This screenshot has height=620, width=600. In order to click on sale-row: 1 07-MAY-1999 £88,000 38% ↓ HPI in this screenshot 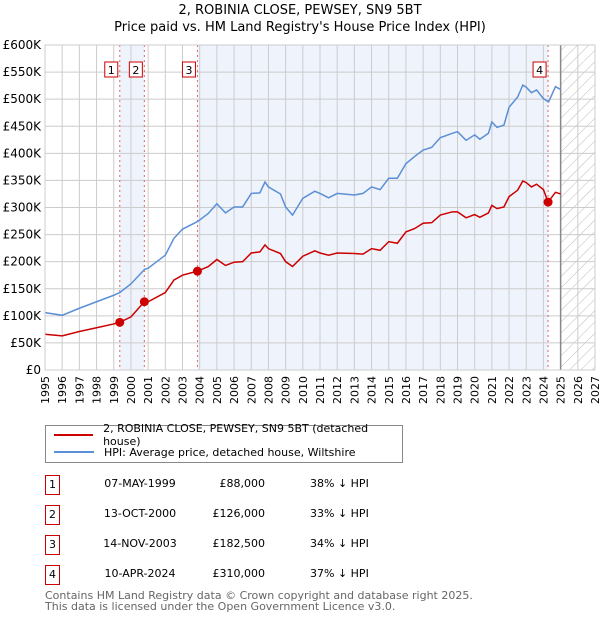, I will do `click(245, 485)`.